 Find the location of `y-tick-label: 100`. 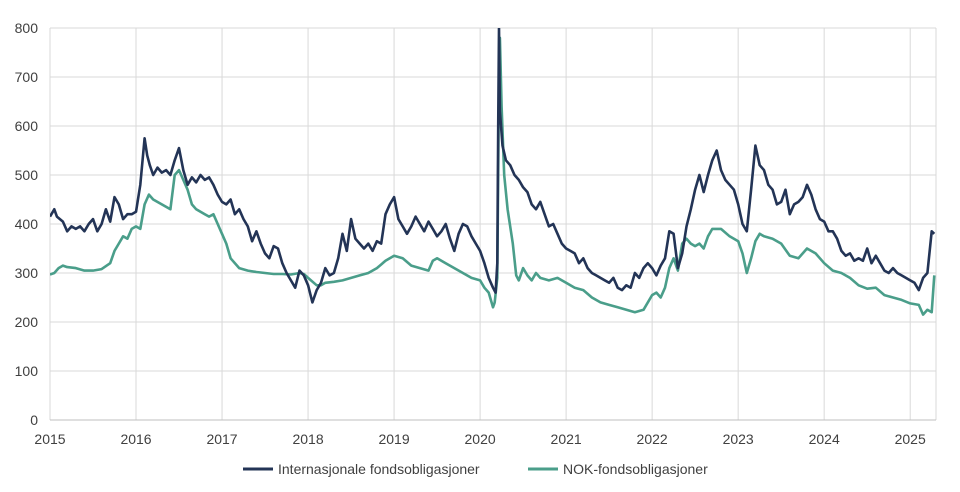

y-tick-label: 100 is located at coordinates (27, 371).